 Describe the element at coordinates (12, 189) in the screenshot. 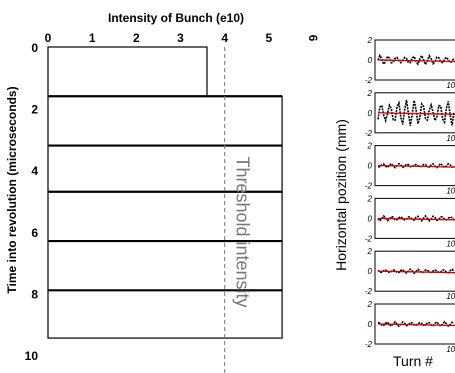

I see `y-axis-title: Time into revolution (microseconds)` at that location.